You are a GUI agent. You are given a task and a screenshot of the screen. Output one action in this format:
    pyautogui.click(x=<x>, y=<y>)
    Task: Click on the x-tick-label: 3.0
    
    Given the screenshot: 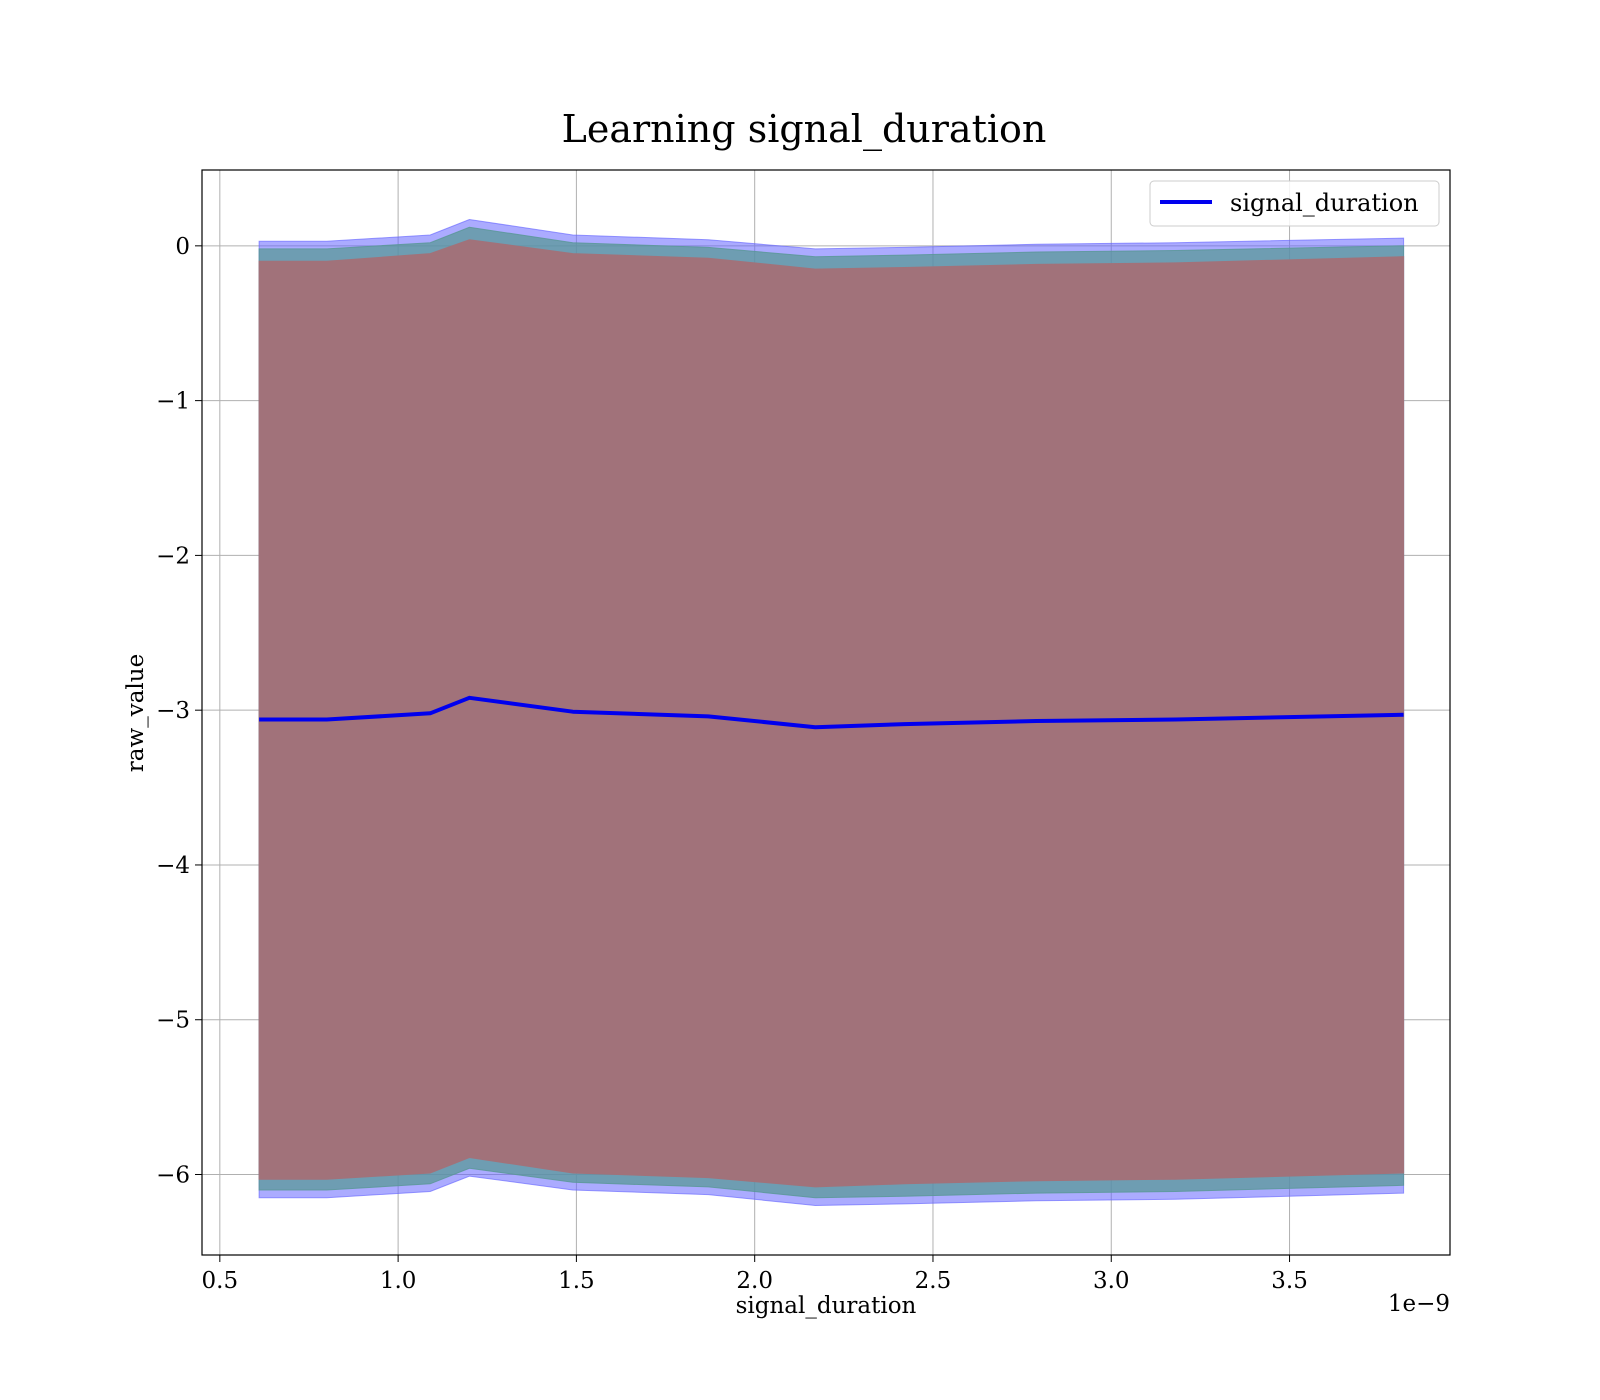 What is the action you would take?
    pyautogui.click(x=1111, y=1281)
    